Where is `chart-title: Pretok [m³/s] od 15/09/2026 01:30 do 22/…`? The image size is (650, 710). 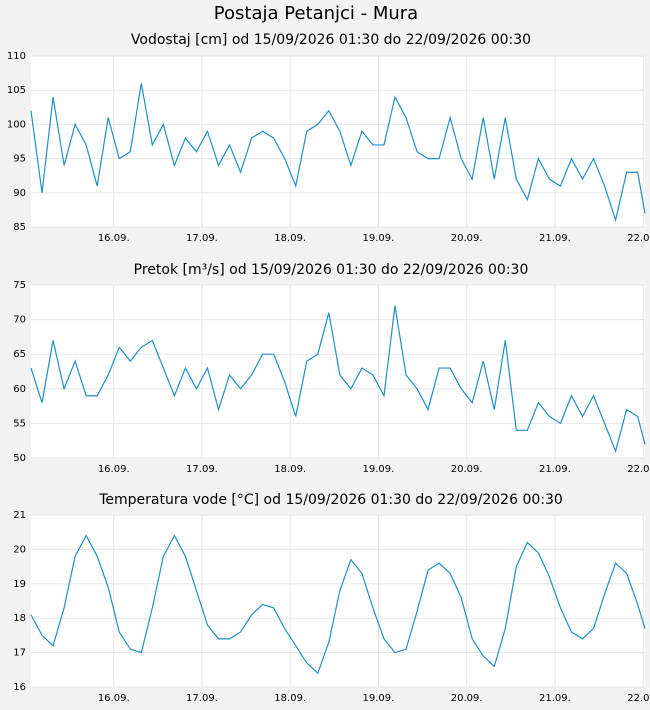
chart-title: Pretok [m³/s] od 15/09/2026 01:30 do 22/… is located at coordinates (331, 270).